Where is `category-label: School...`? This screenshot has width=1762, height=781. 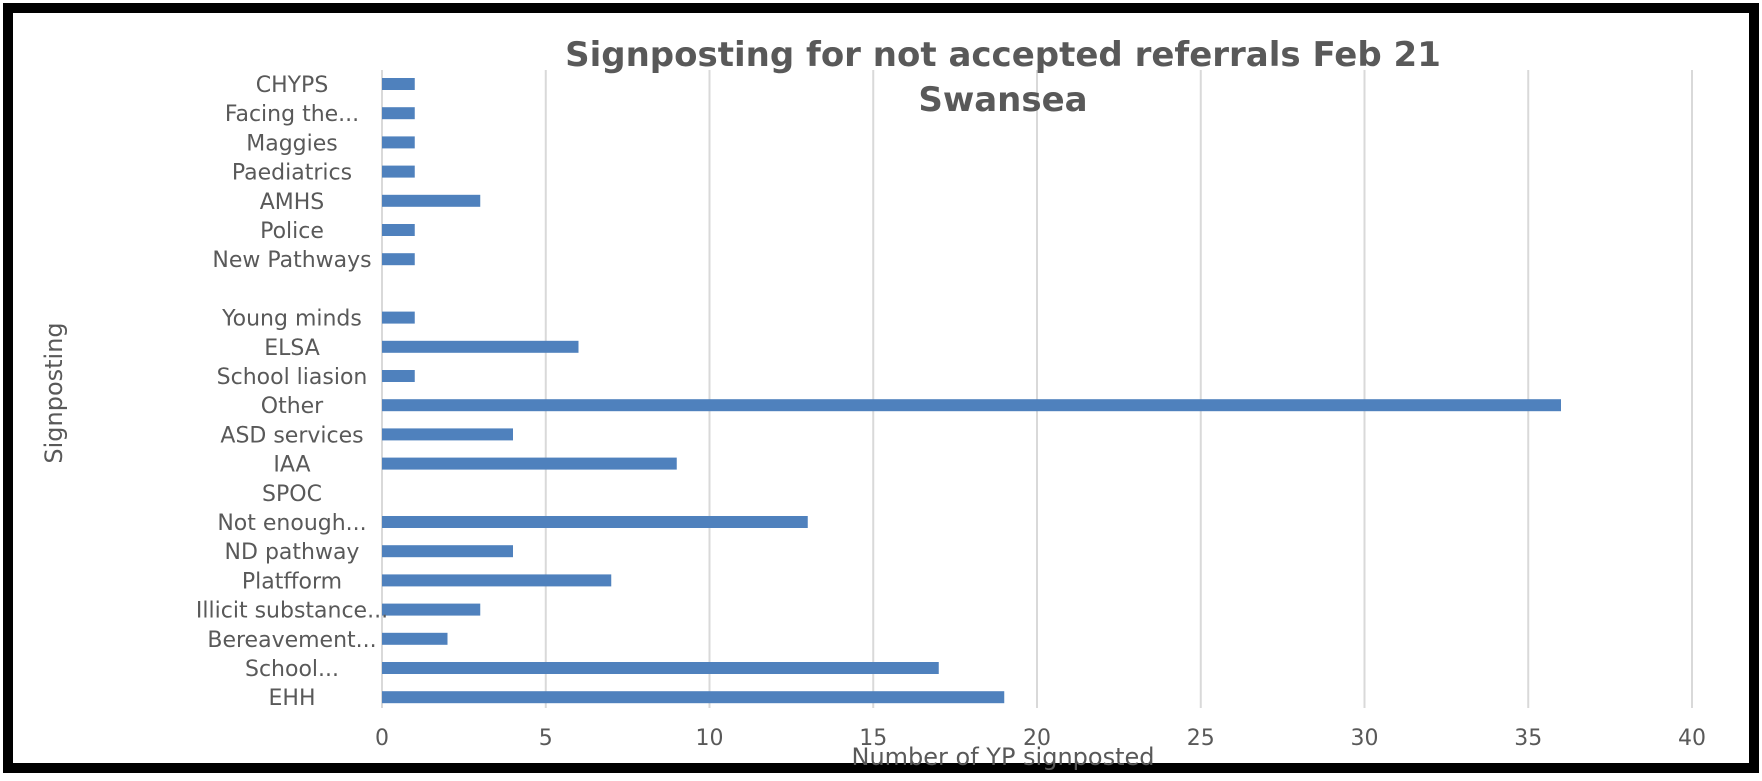
category-label: School... is located at coordinates (292, 669).